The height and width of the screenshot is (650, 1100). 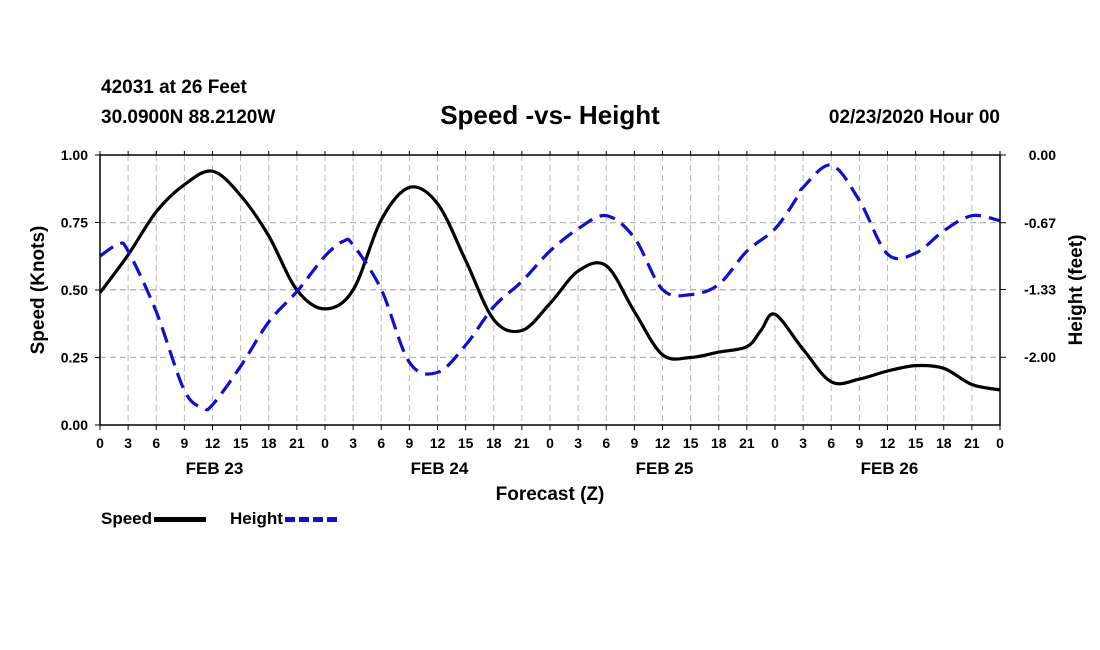 I want to click on x-day-label: FEB 24, so click(x=440, y=468).